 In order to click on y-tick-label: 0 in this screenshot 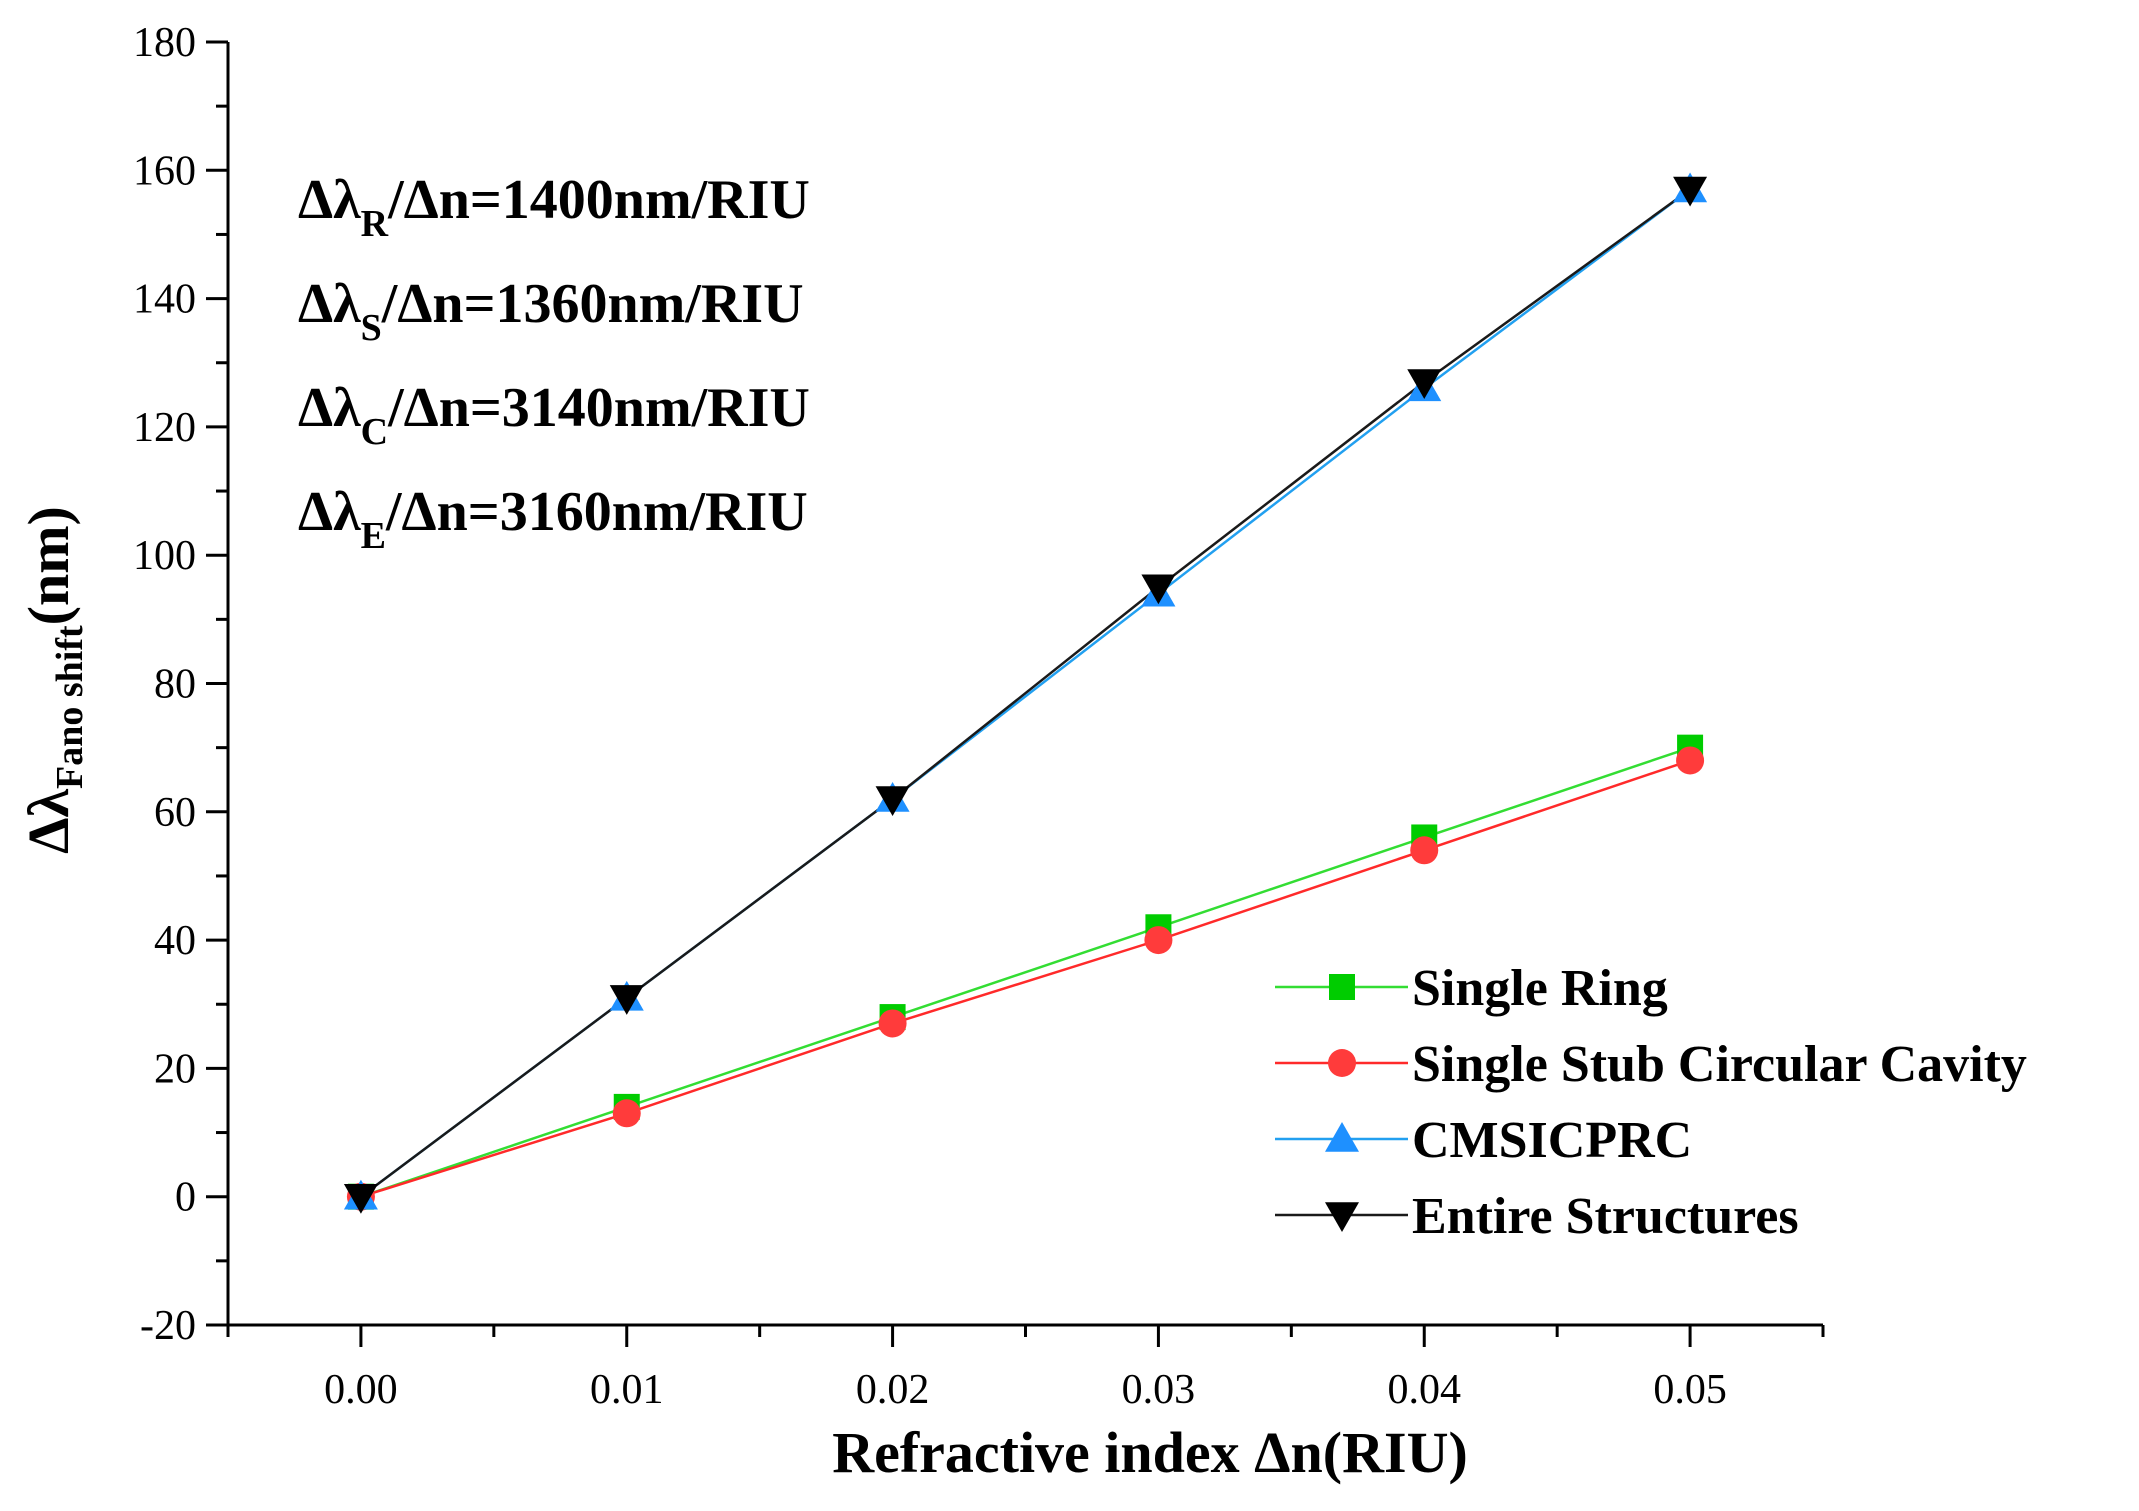, I will do `click(185, 1198)`.